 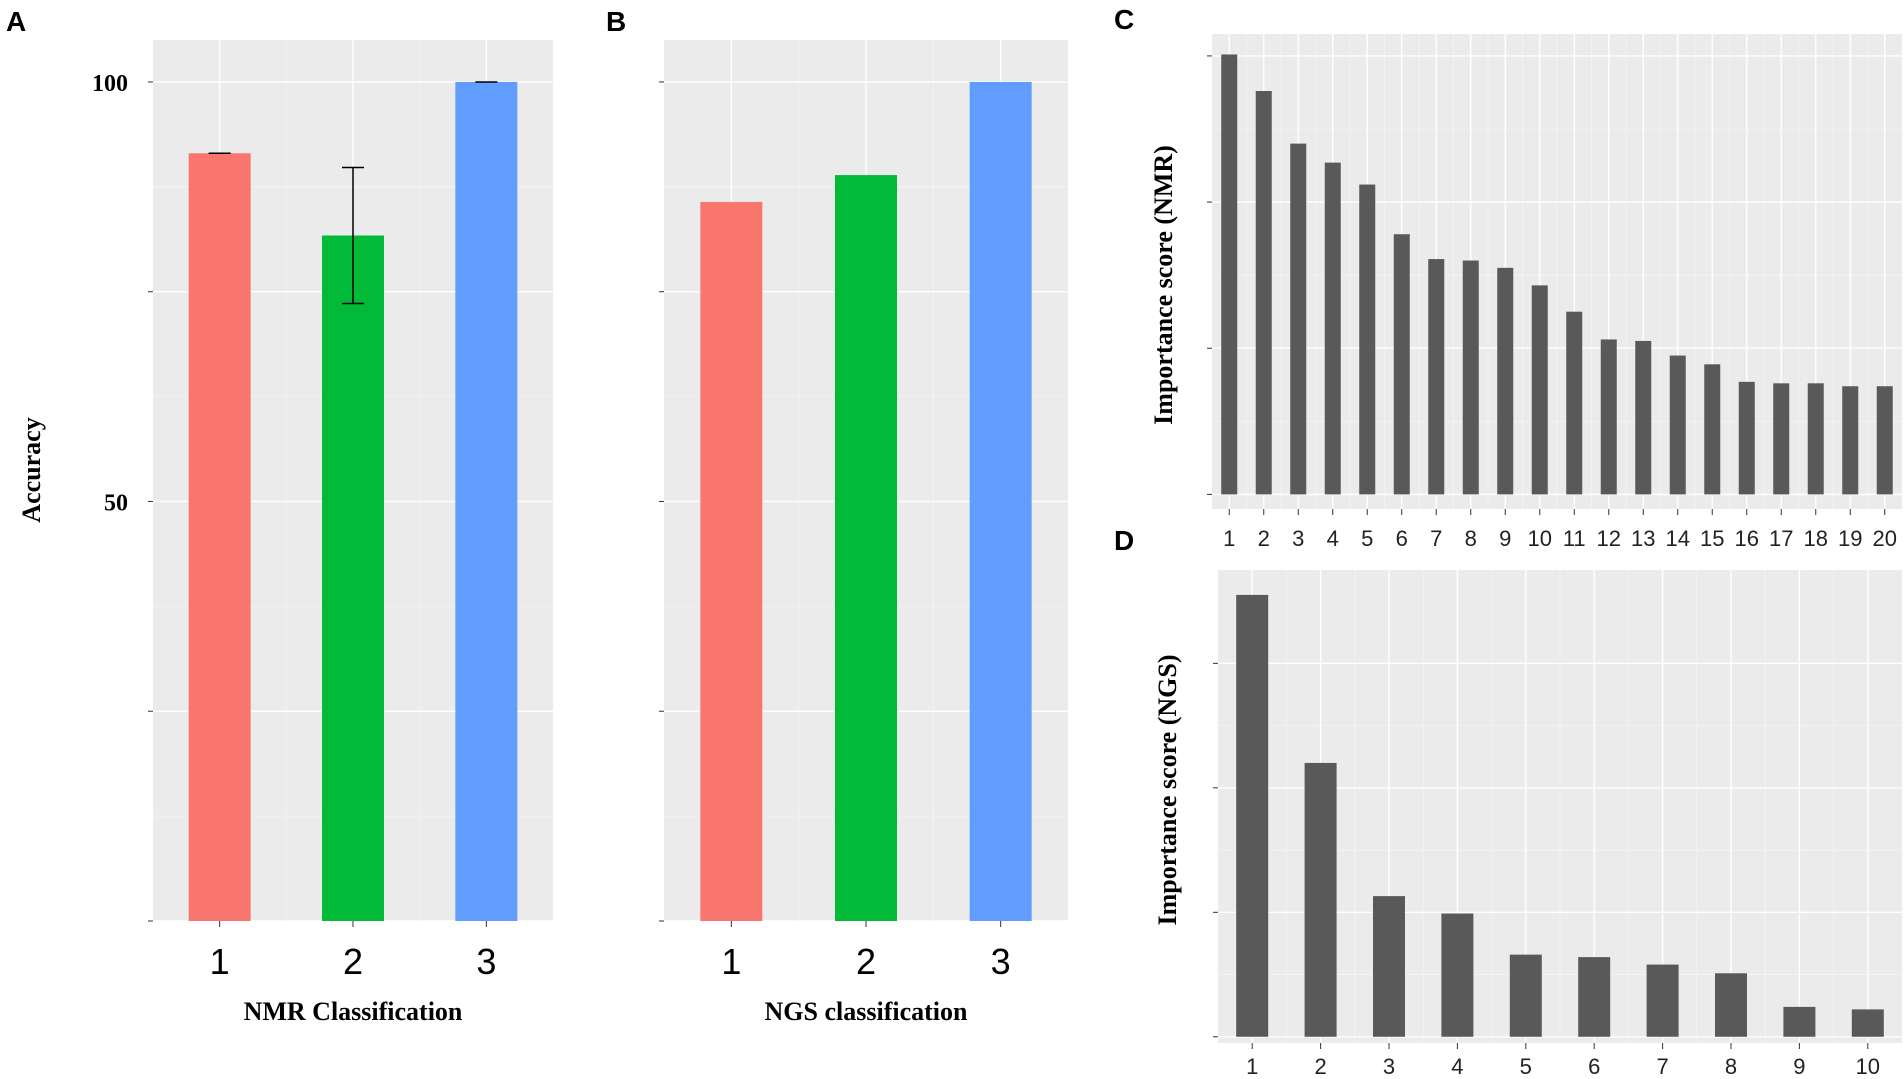 I want to click on x-tick-label: 20, so click(x=1885, y=538).